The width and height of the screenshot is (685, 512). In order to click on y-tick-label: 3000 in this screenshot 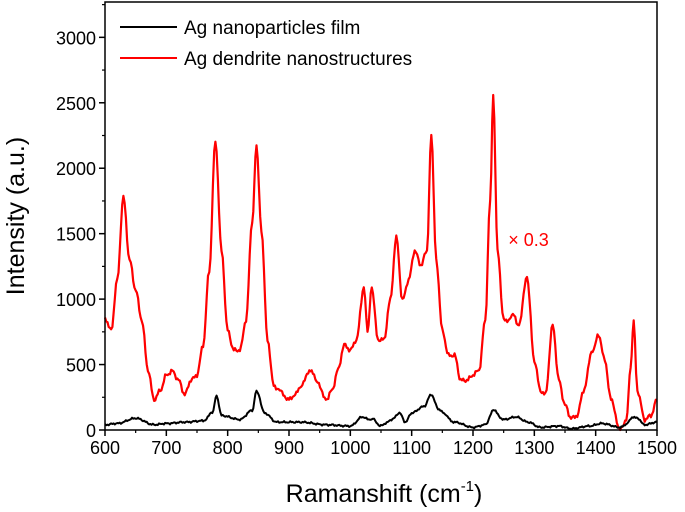, I will do `click(76, 38)`.